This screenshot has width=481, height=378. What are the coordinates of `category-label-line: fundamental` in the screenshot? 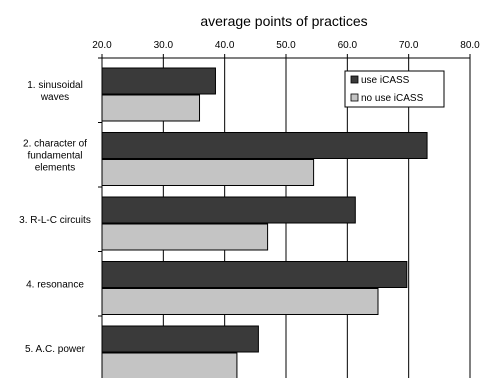 It's located at (54, 155).